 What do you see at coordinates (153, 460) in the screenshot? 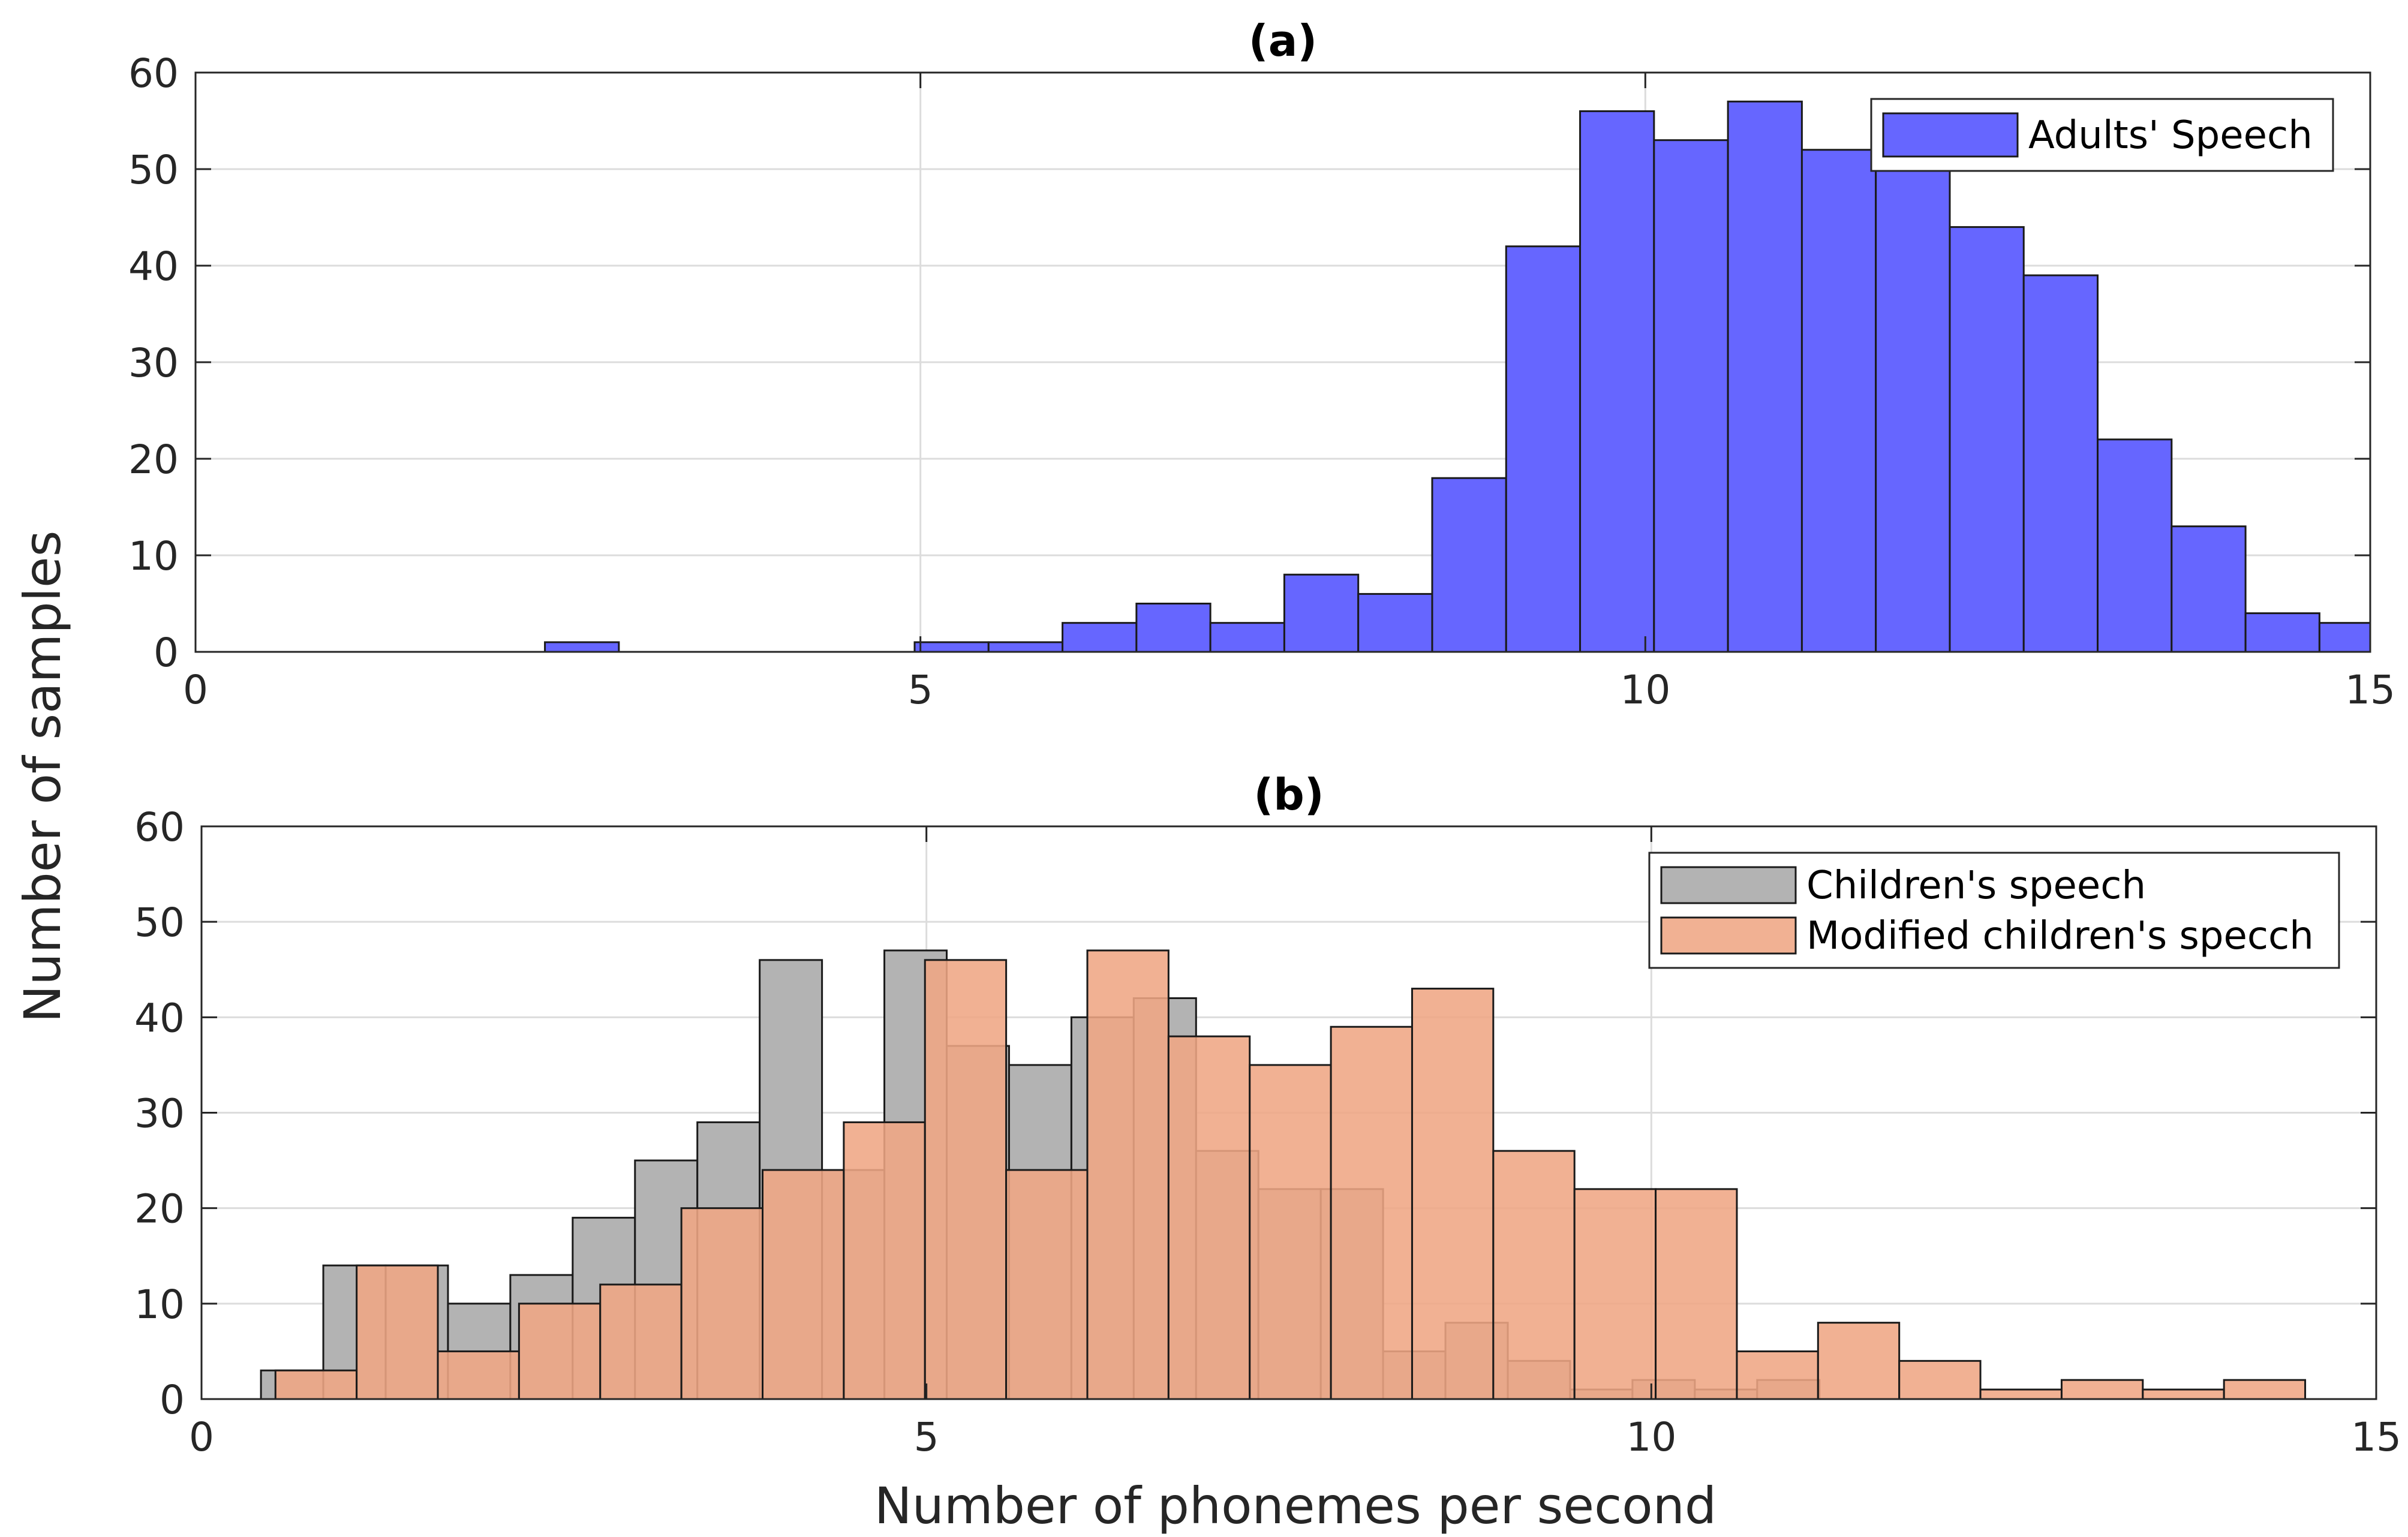
I see `panel-a-y-tick-label: 20` at bounding box center [153, 460].